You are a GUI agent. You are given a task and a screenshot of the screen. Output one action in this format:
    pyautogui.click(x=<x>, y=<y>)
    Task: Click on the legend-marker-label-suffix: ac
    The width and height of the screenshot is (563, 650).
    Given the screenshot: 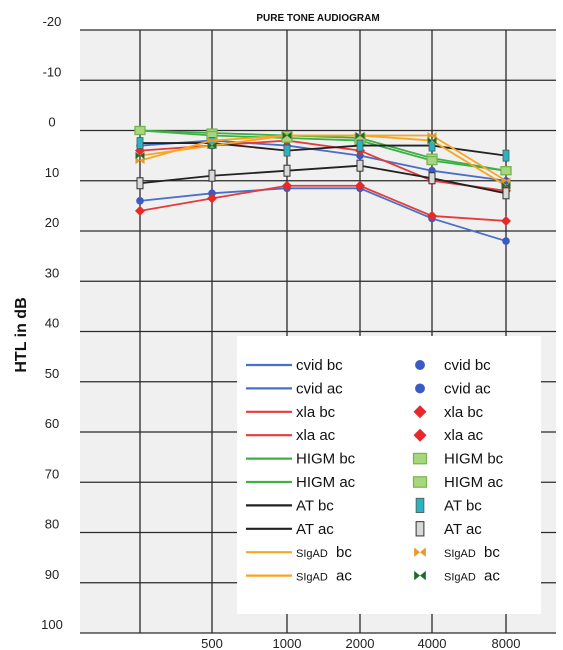 What is the action you would take?
    pyautogui.click(x=492, y=576)
    